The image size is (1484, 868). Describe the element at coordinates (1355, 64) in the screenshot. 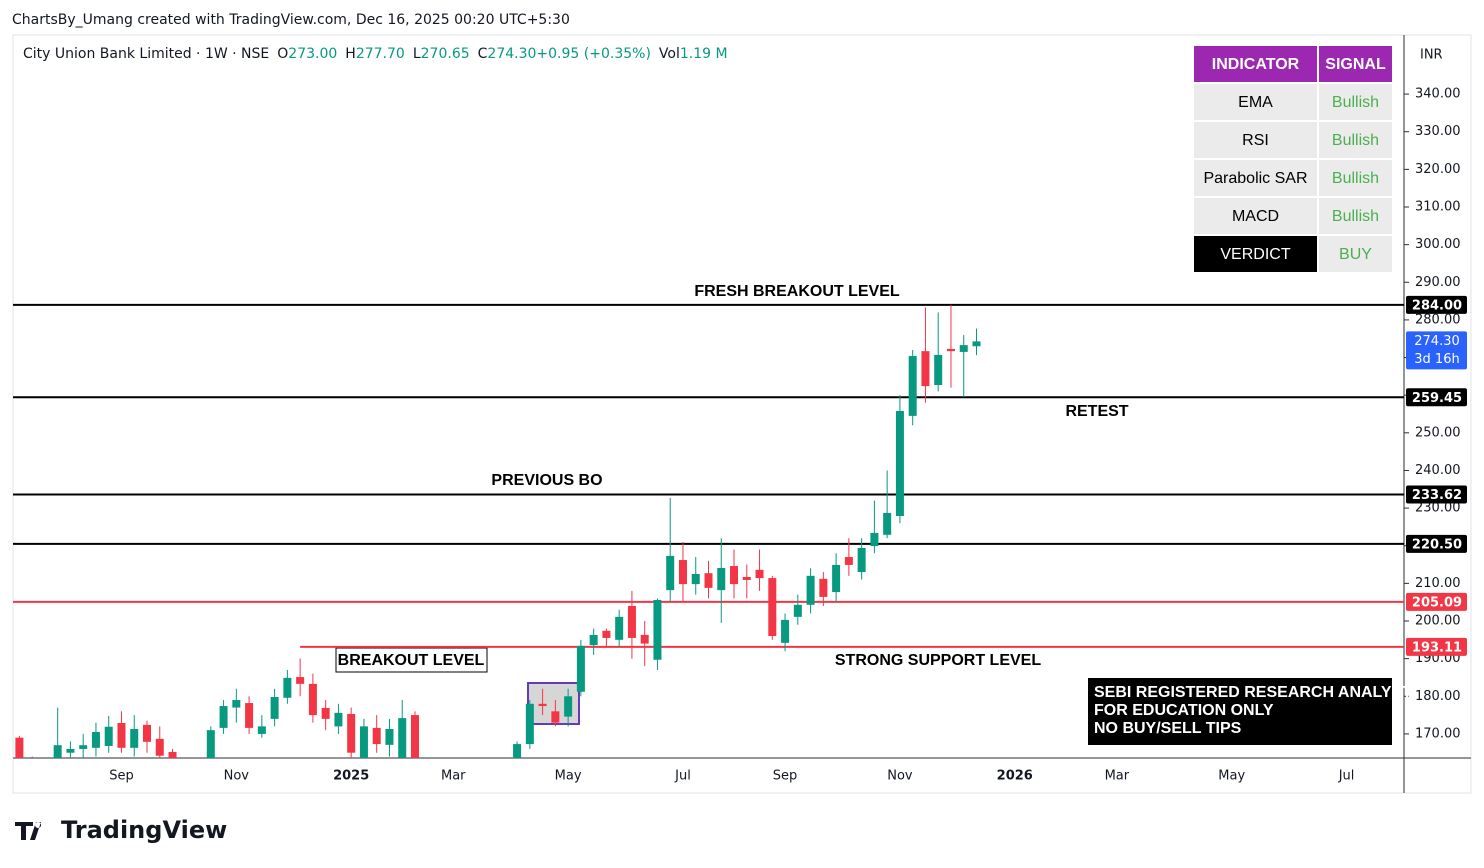

I see `table-text: SIGNAL` at that location.